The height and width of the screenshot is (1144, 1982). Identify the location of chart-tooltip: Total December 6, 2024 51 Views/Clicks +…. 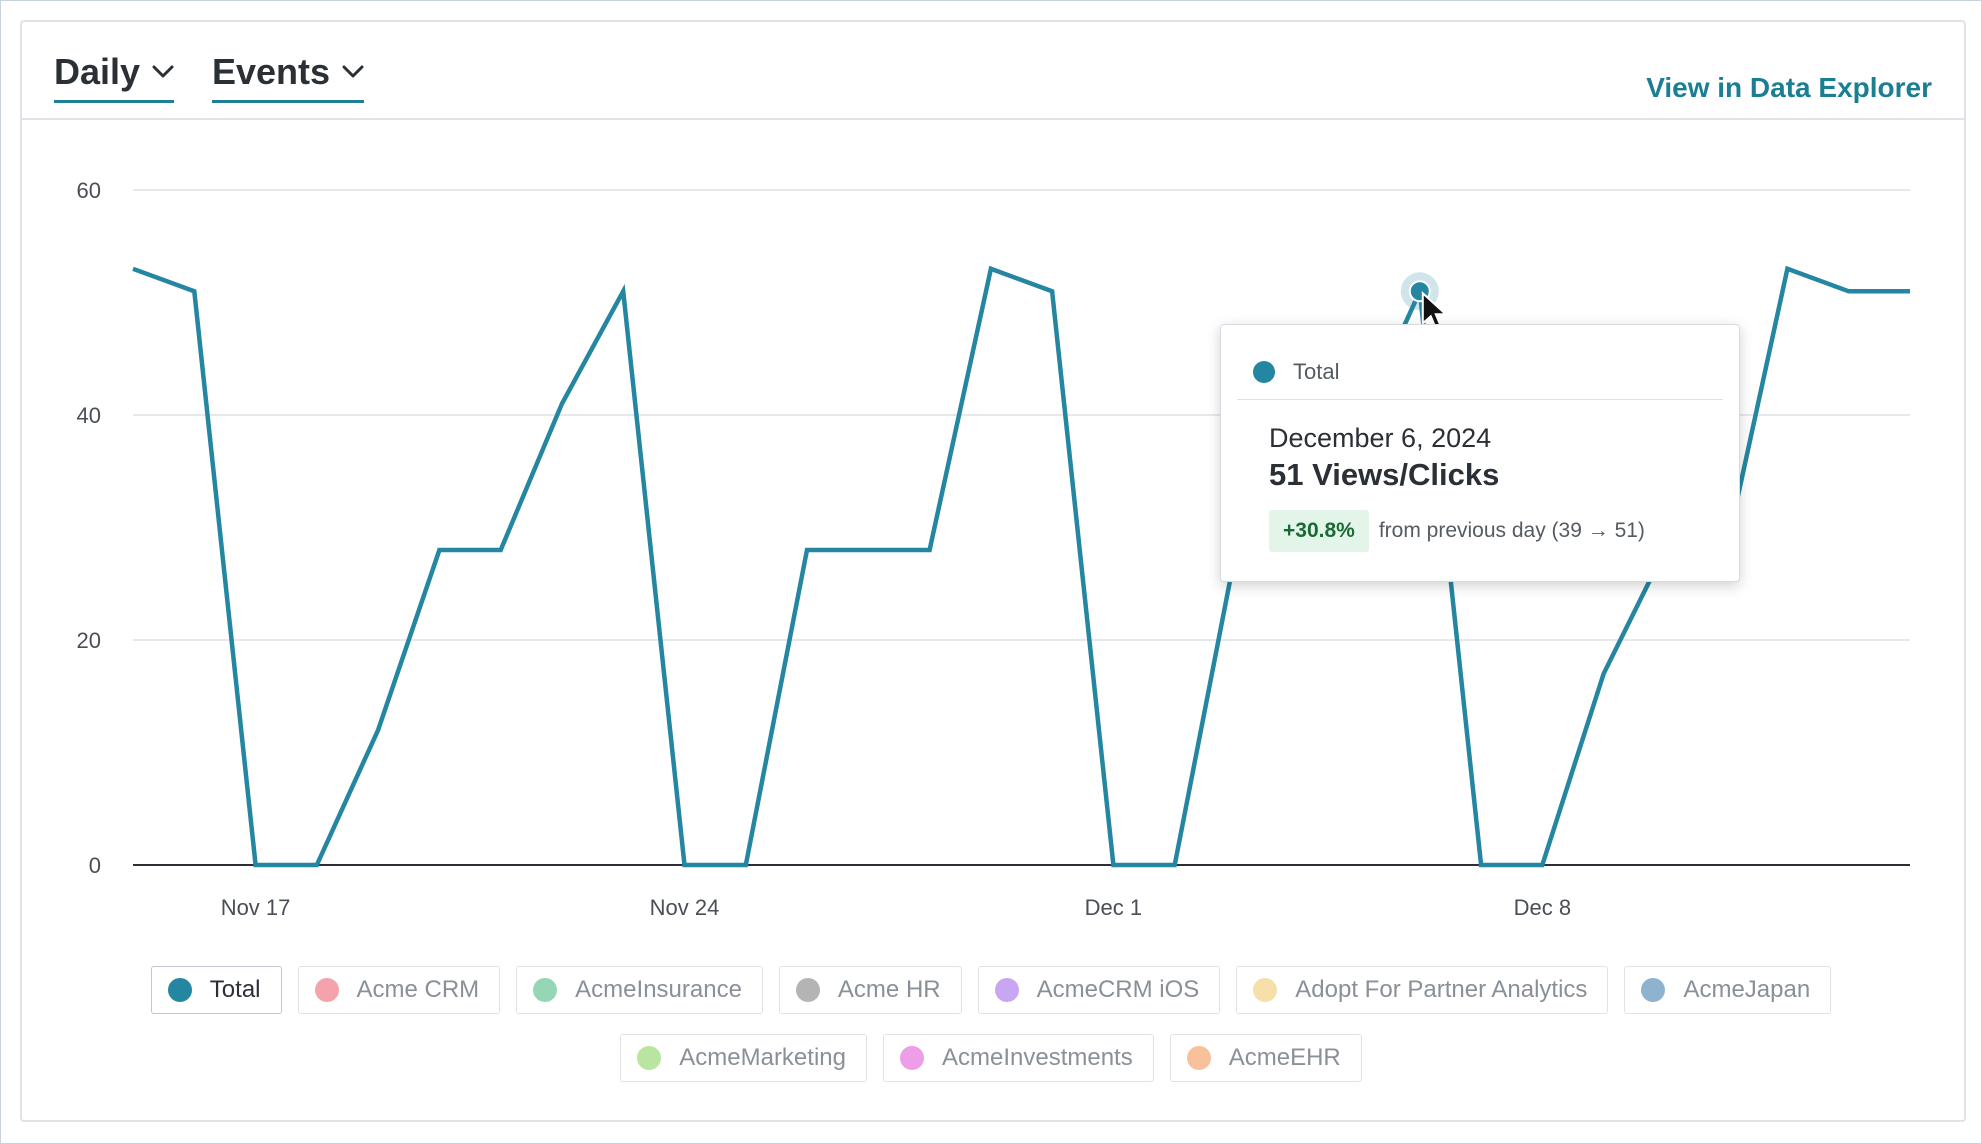
(1480, 453).